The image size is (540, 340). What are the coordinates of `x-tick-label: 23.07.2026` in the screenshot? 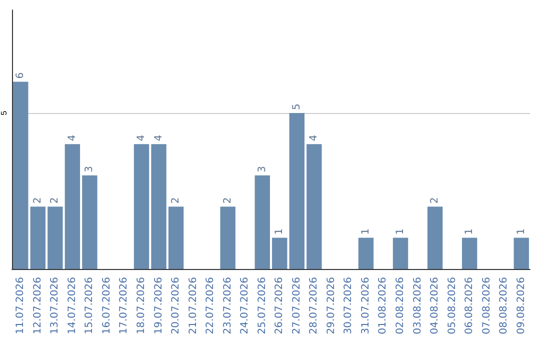 It's located at (228, 305).